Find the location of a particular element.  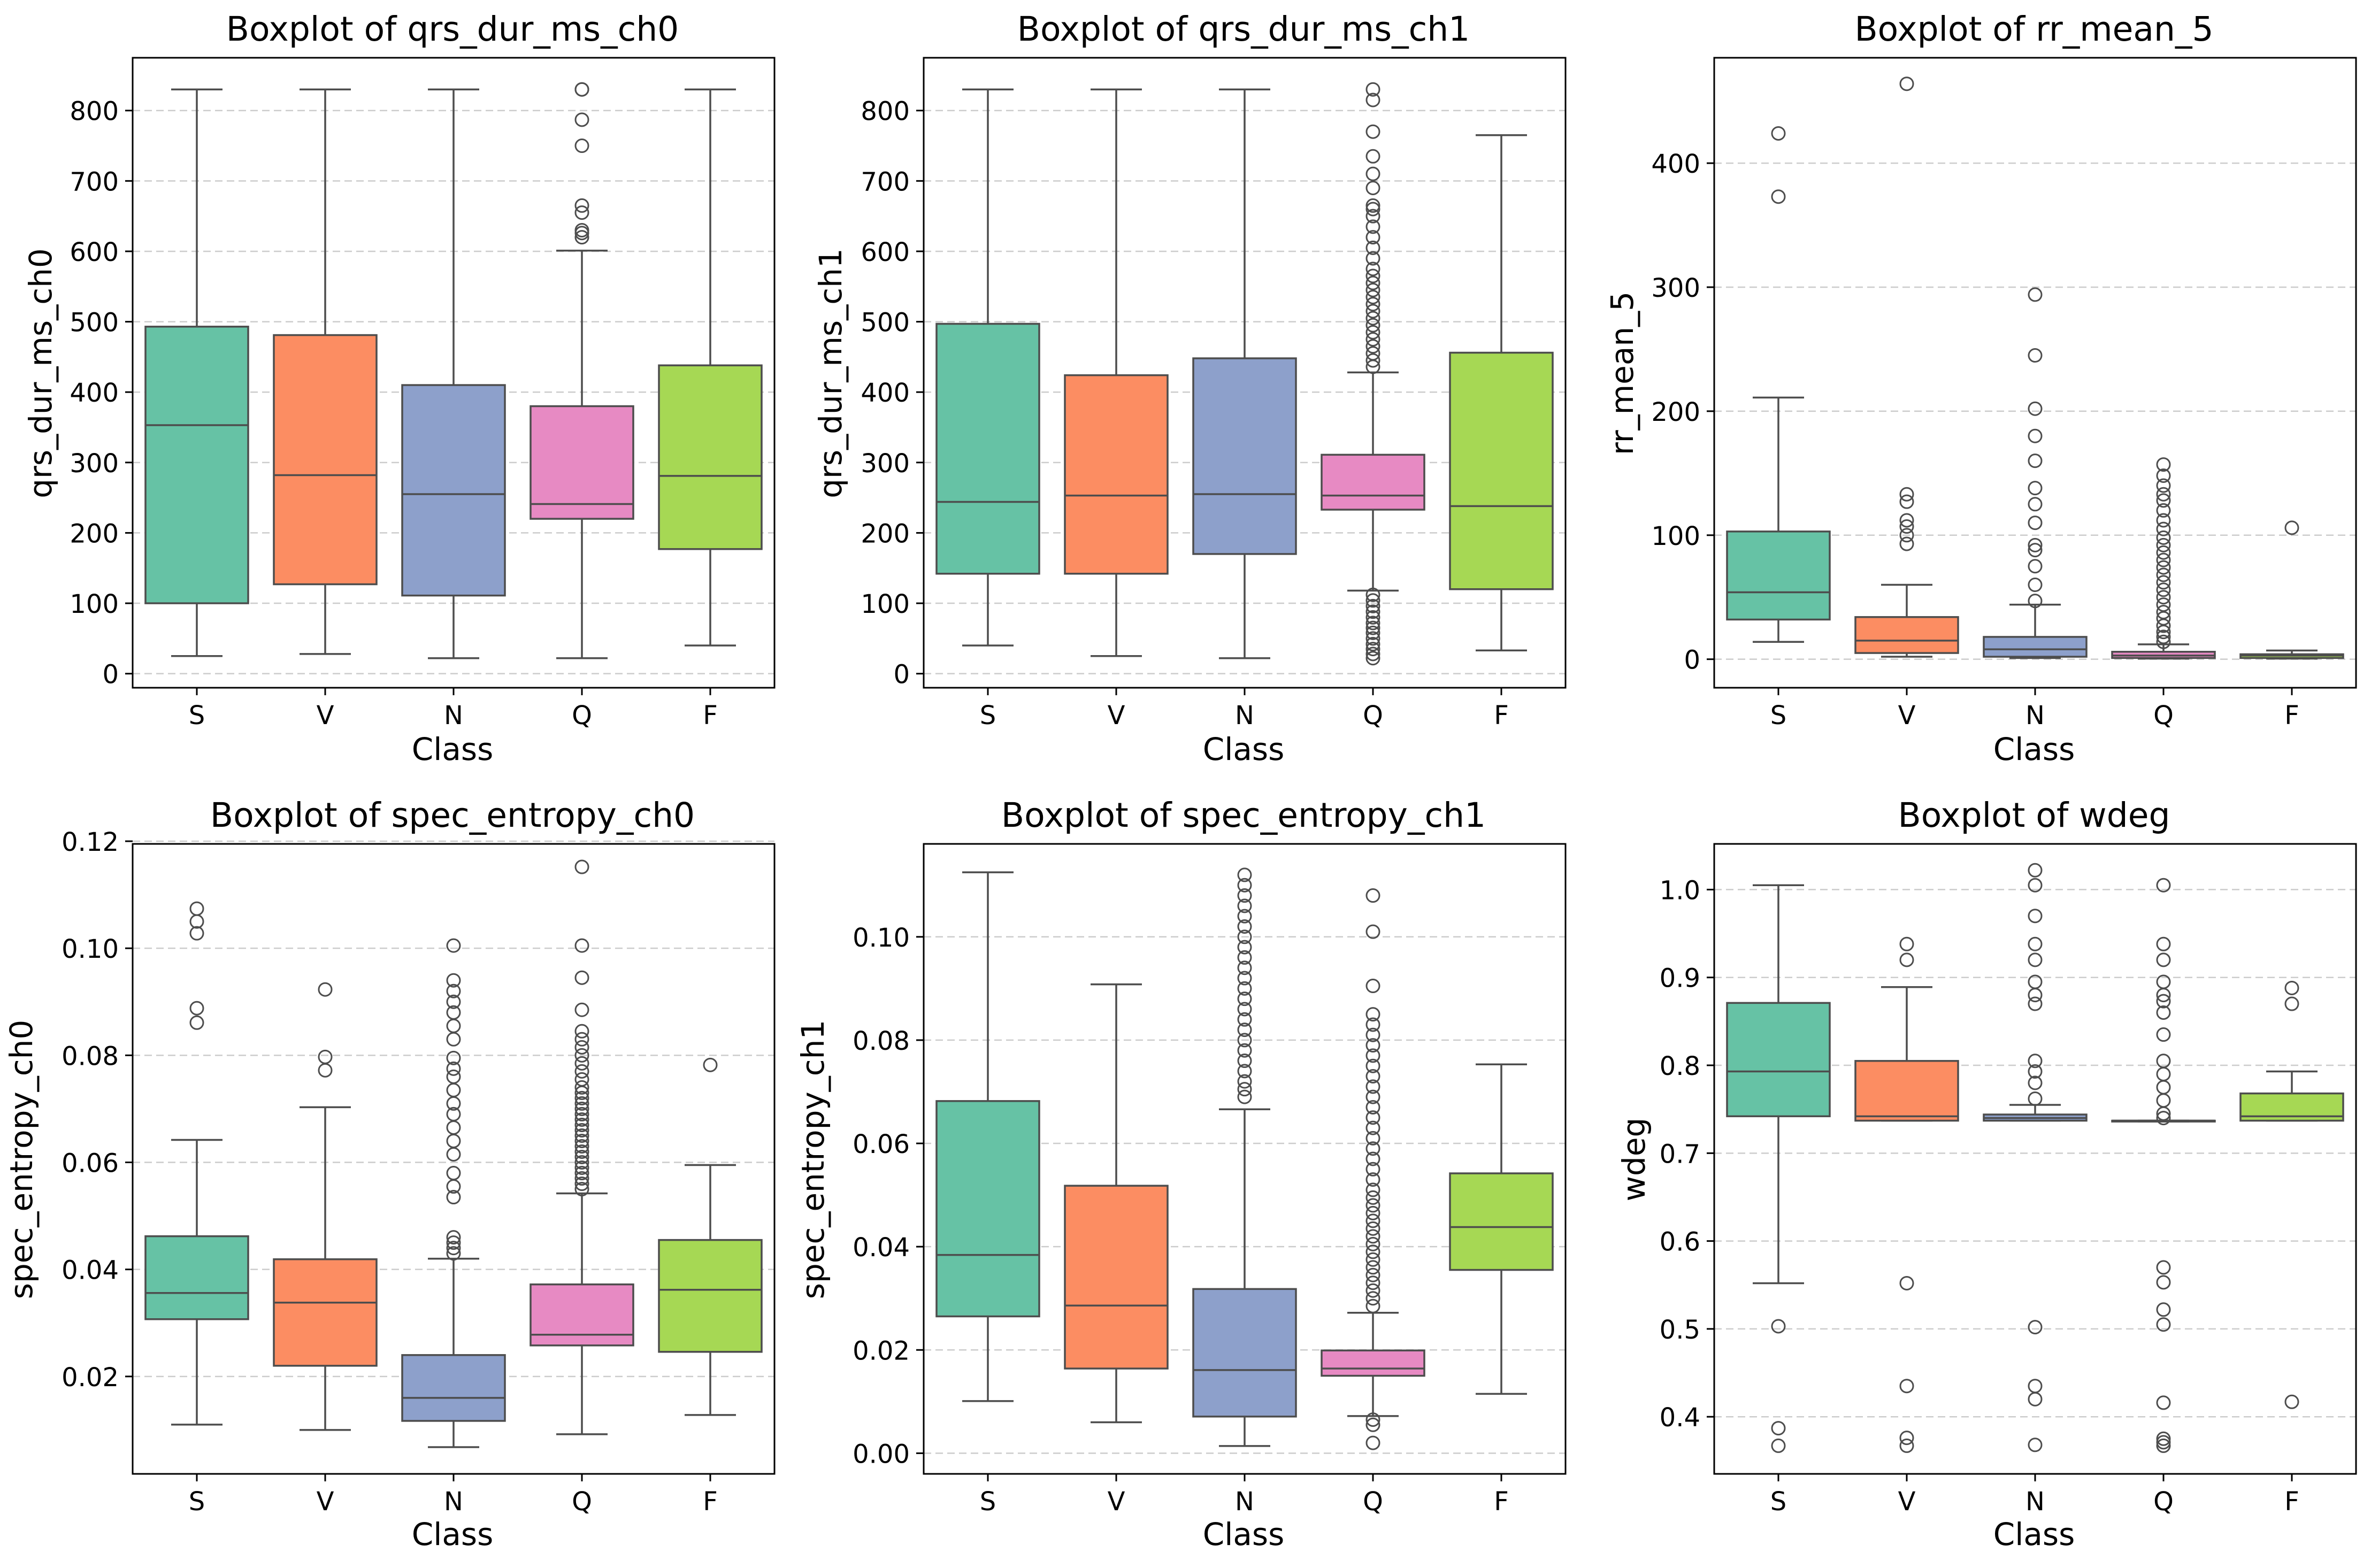

x-tick-label: Q is located at coordinates (2163, 716).